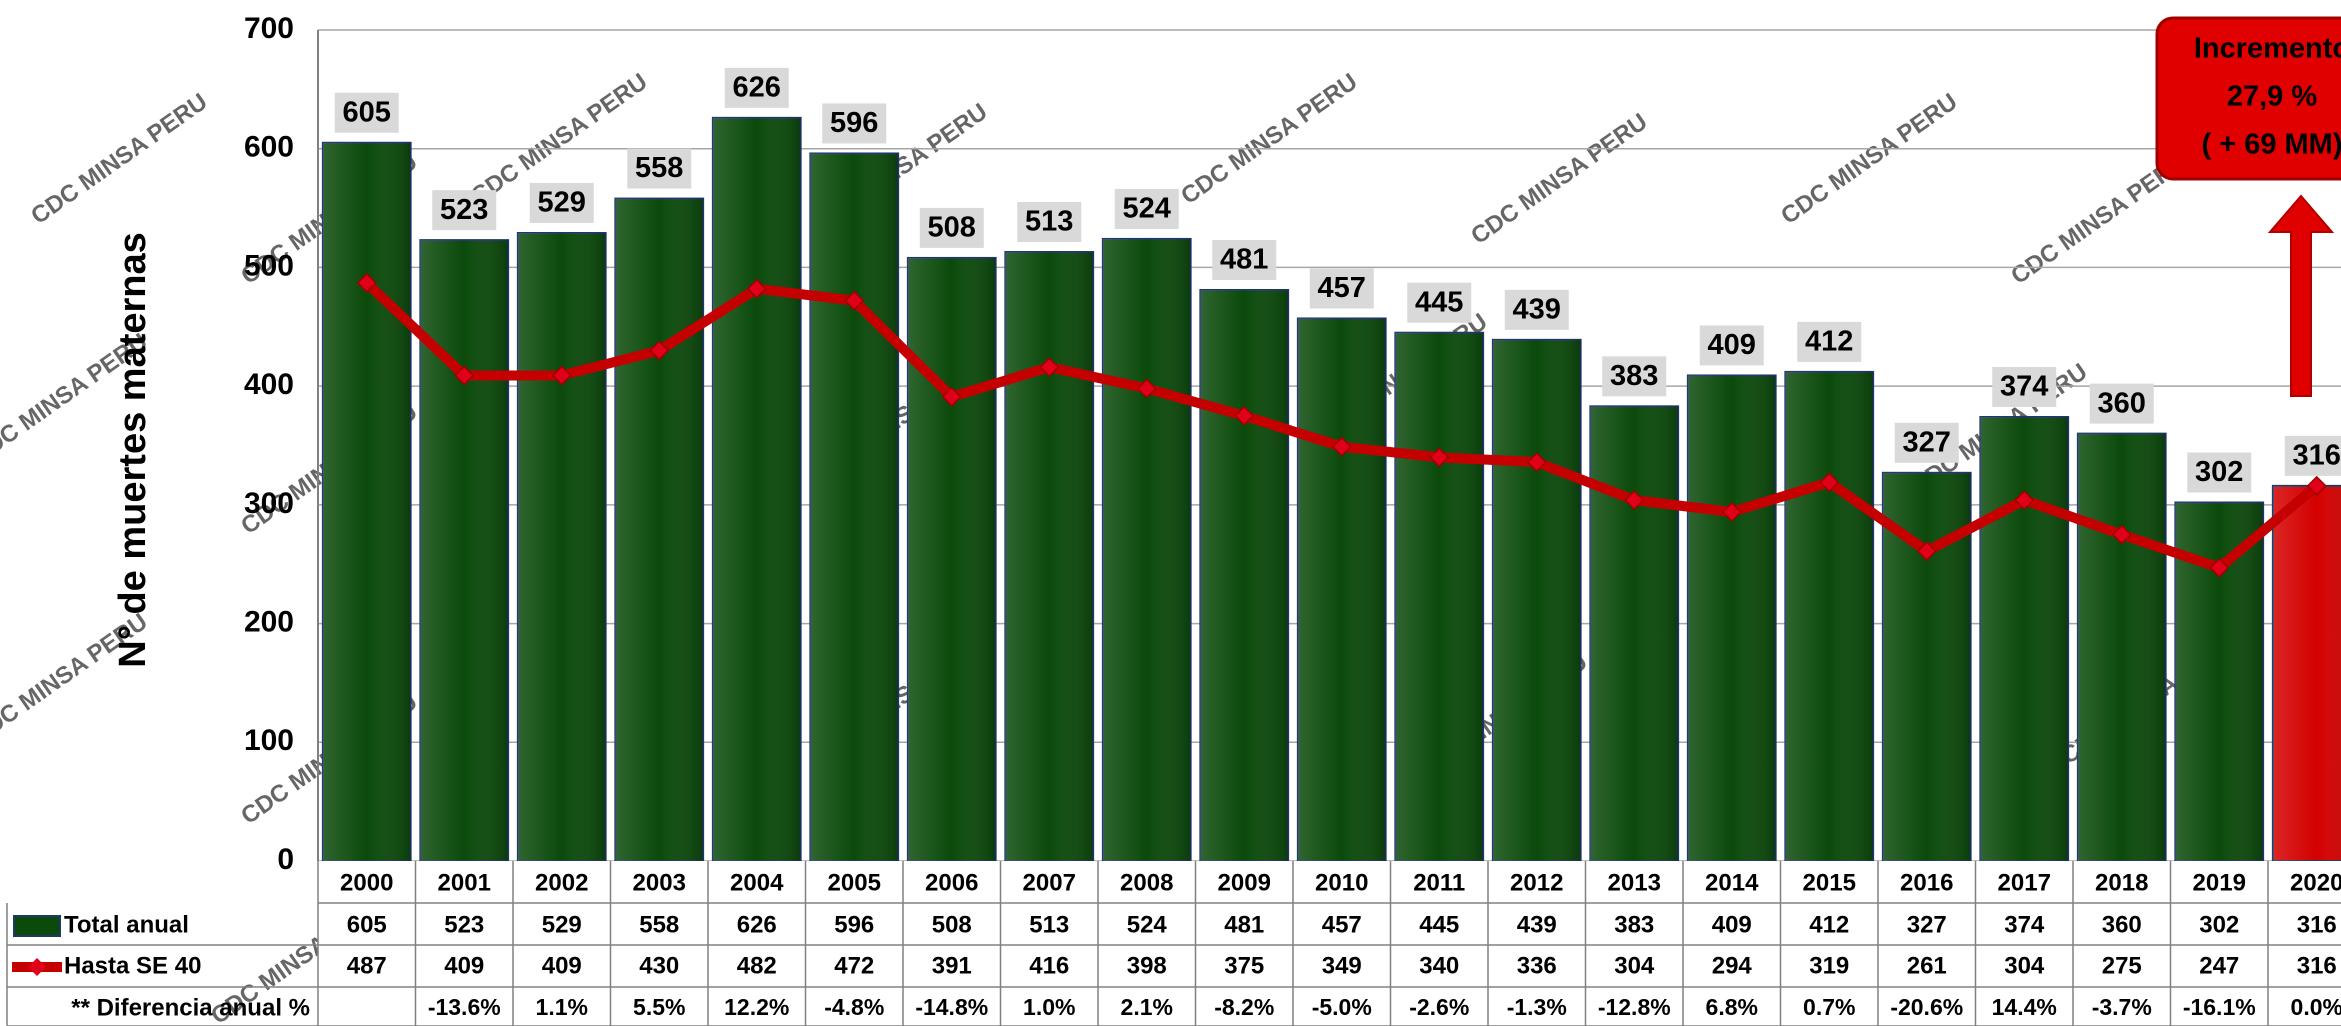 The height and width of the screenshot is (1026, 2341). Describe the element at coordinates (562, 1007) in the screenshot. I see `table-cell: 1.1%` at that location.